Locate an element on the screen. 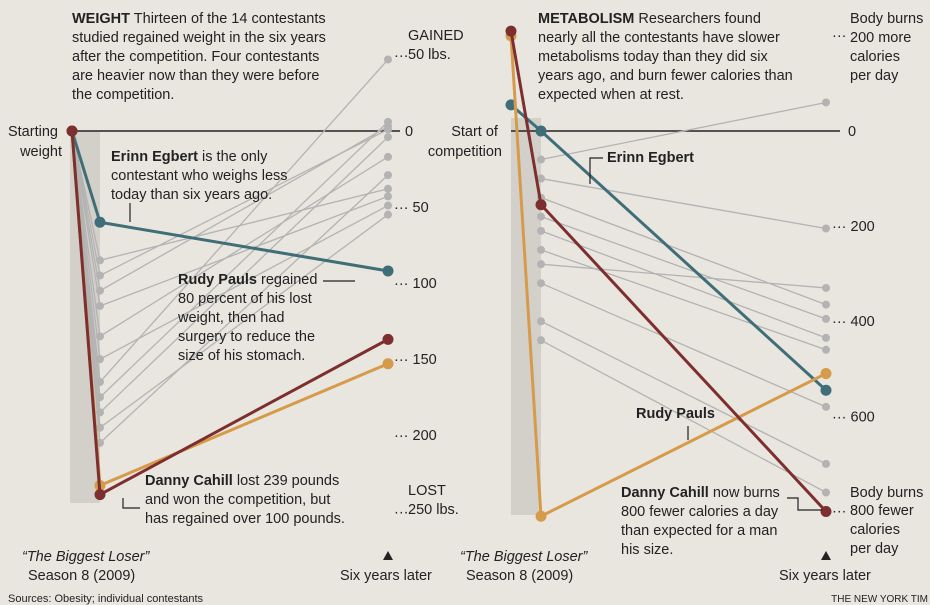  metabolism-intro-line: Researchers found is located at coordinates (699, 19).